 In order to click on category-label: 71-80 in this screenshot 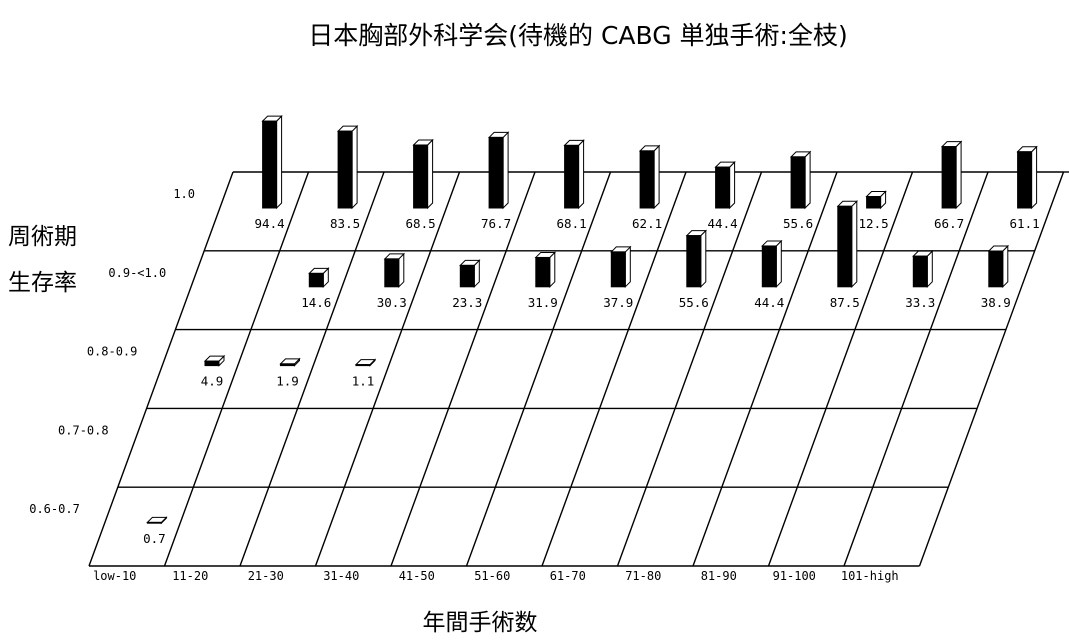, I will do `click(643, 576)`.